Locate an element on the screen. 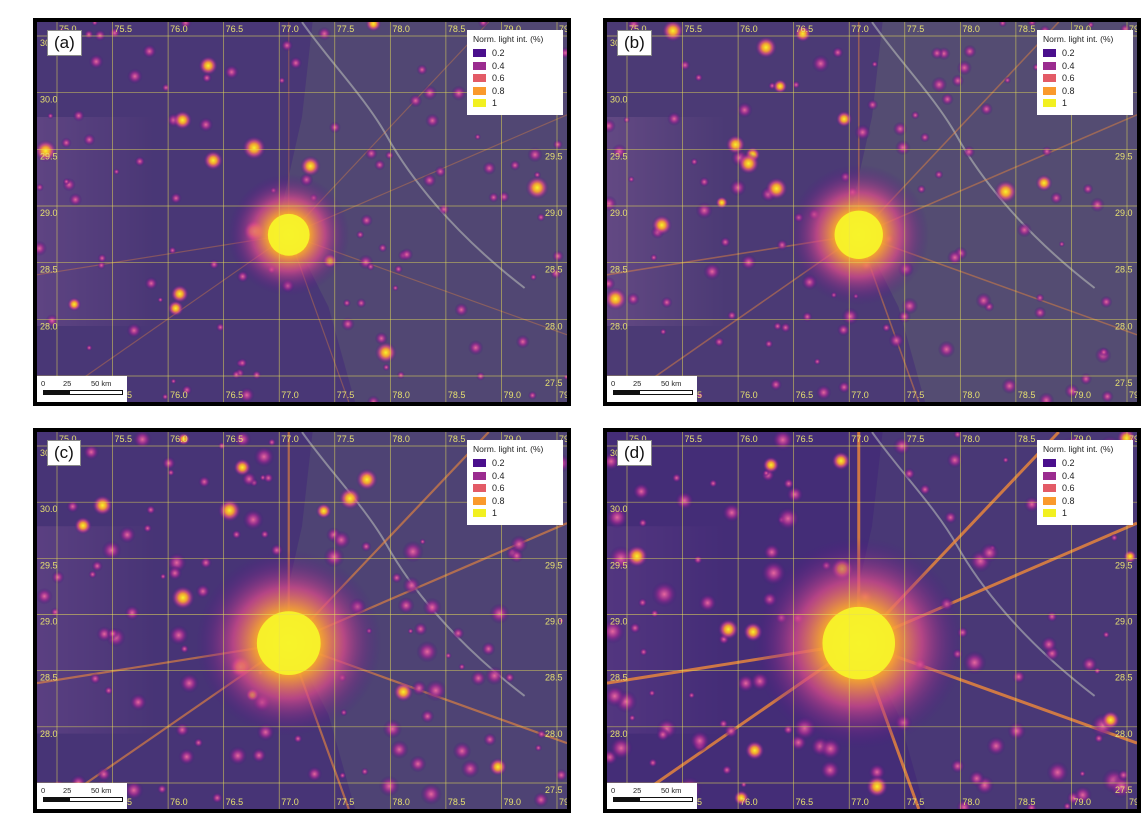 The height and width of the screenshot is (816, 1145). legend-value: 0.4 is located at coordinates (1068, 475).